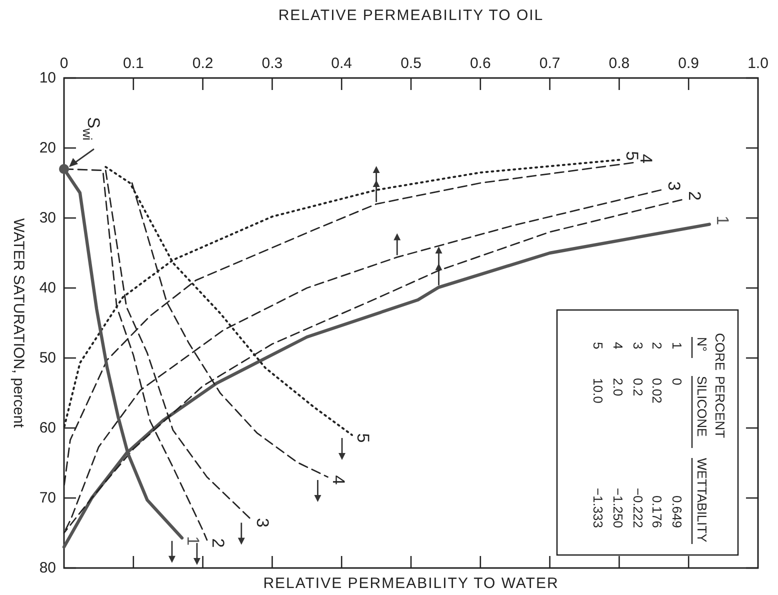  What do you see at coordinates (638, 387) in the screenshot?
I see `annotation: 0.2` at bounding box center [638, 387].